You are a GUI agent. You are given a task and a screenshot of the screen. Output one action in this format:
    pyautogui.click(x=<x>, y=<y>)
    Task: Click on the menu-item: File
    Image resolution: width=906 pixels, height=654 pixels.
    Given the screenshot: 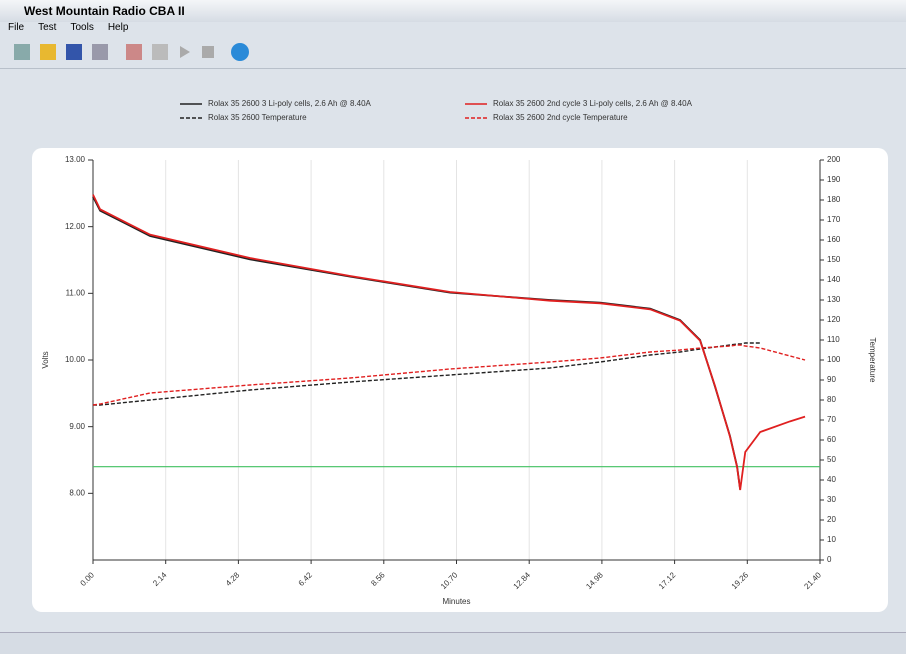 What is the action you would take?
    pyautogui.click(x=16, y=27)
    